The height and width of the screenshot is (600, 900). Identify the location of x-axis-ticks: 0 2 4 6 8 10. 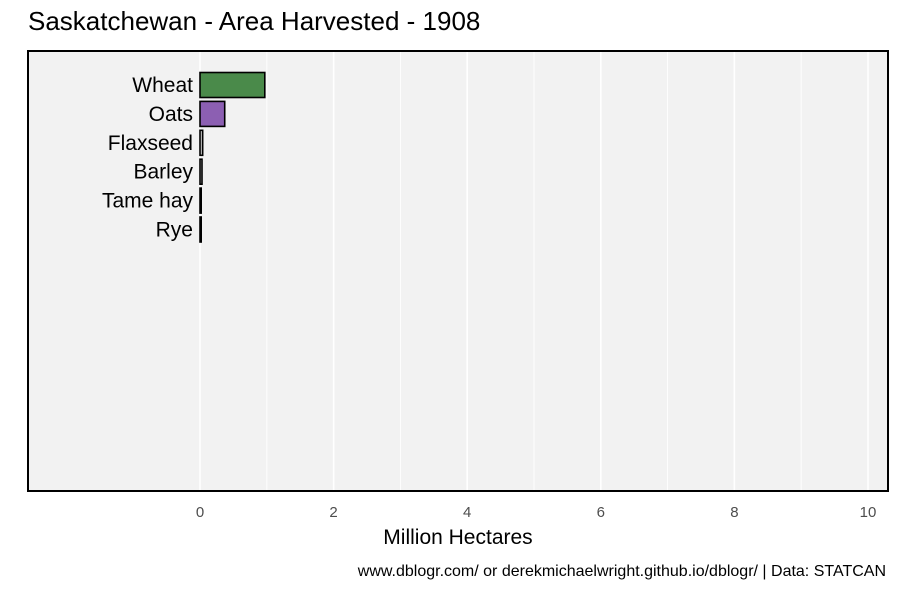
(536, 512).